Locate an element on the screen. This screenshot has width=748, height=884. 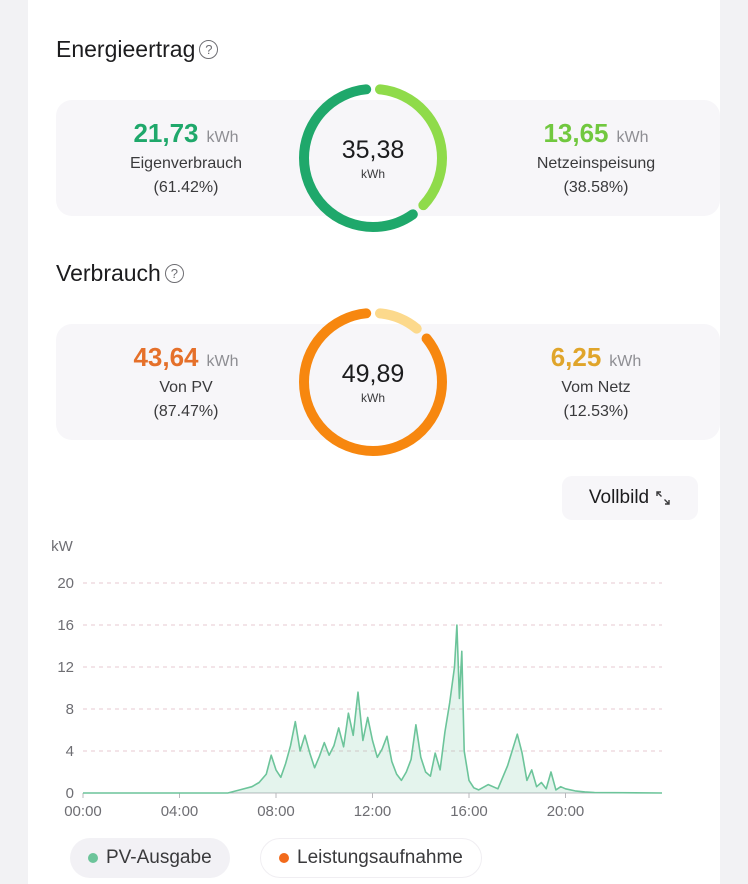
grid-feed-in-unit: kWh is located at coordinates (632, 137).